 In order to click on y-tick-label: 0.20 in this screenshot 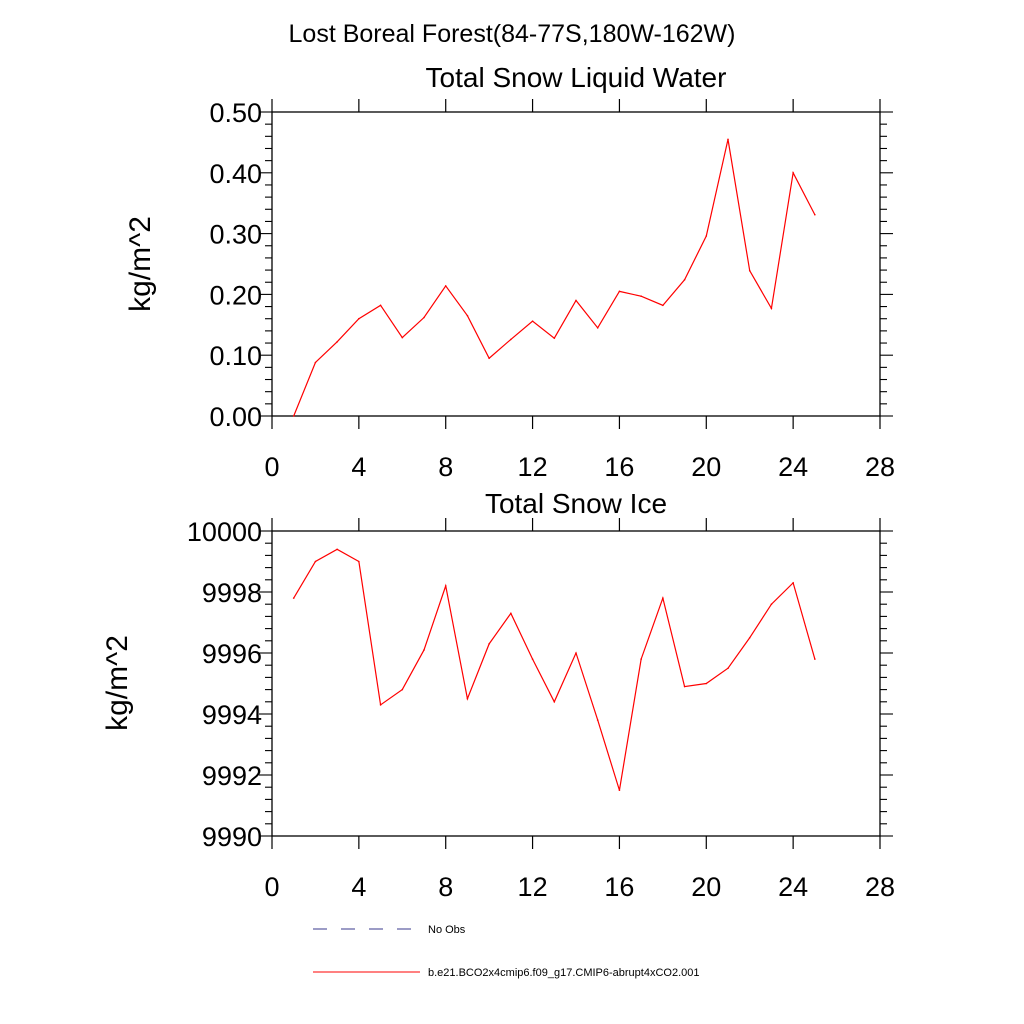, I will do `click(235, 295)`.